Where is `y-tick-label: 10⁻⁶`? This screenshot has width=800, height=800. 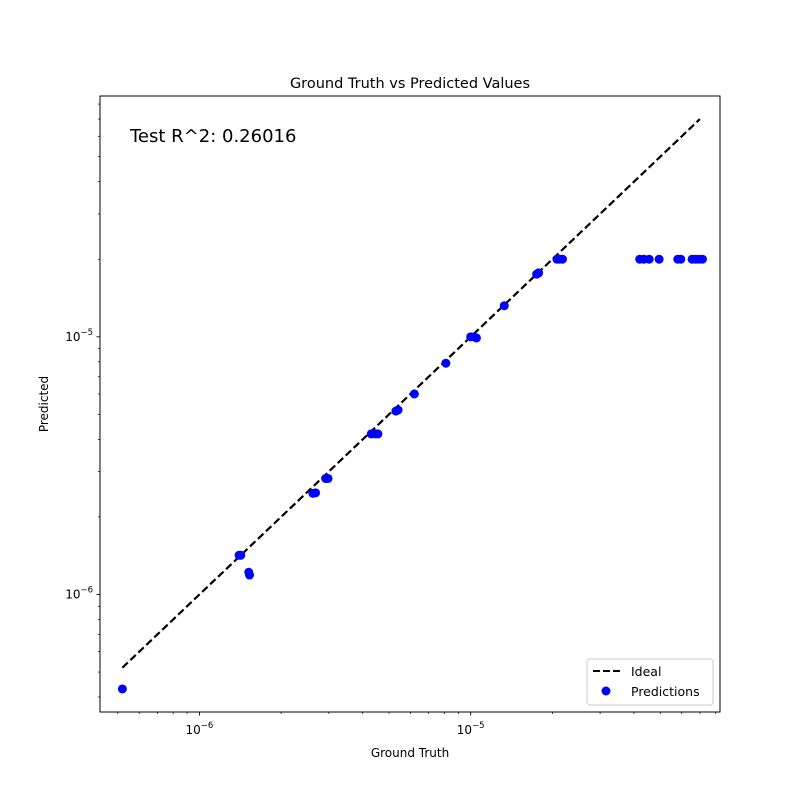 y-tick-label: 10⁻⁶ is located at coordinates (79, 594).